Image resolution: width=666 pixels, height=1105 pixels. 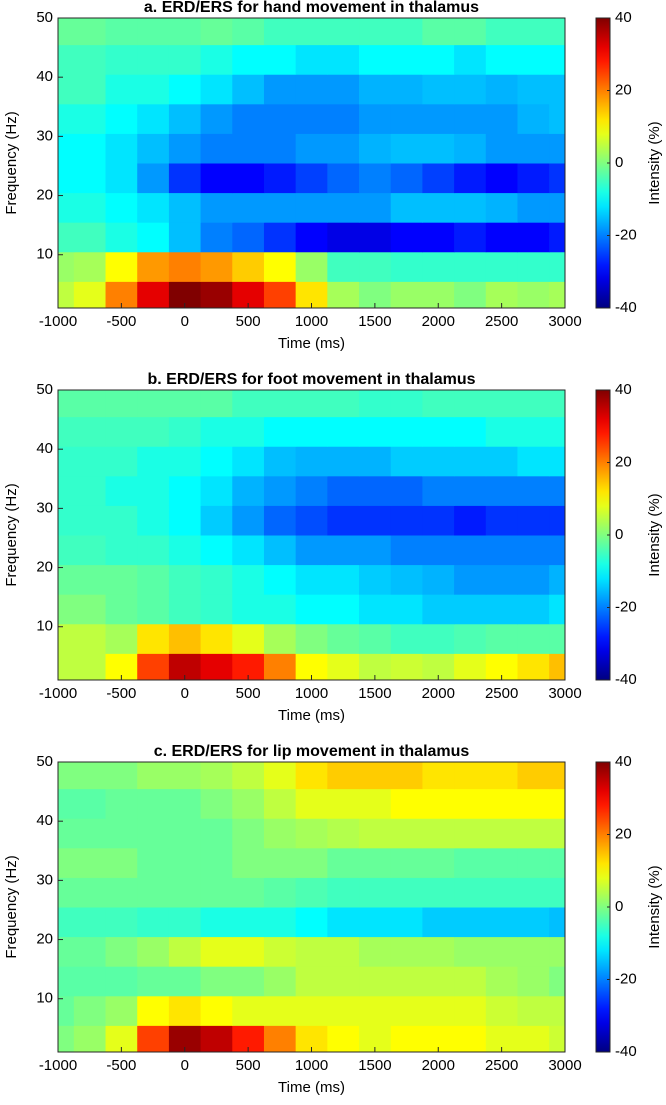 I want to click on colorbar-tick-label: -40, so click(x=626, y=679).